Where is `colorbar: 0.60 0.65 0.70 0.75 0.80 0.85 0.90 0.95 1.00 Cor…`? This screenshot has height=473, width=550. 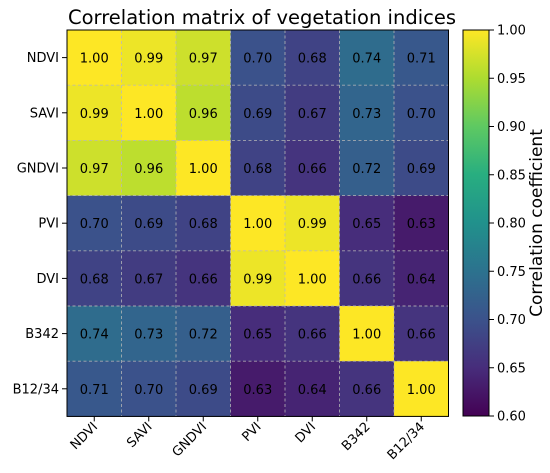 colorbar: 0.60 0.65 0.70 0.75 0.80 0.85 0.90 0.95 1.00 Cor… is located at coordinates (504, 224).